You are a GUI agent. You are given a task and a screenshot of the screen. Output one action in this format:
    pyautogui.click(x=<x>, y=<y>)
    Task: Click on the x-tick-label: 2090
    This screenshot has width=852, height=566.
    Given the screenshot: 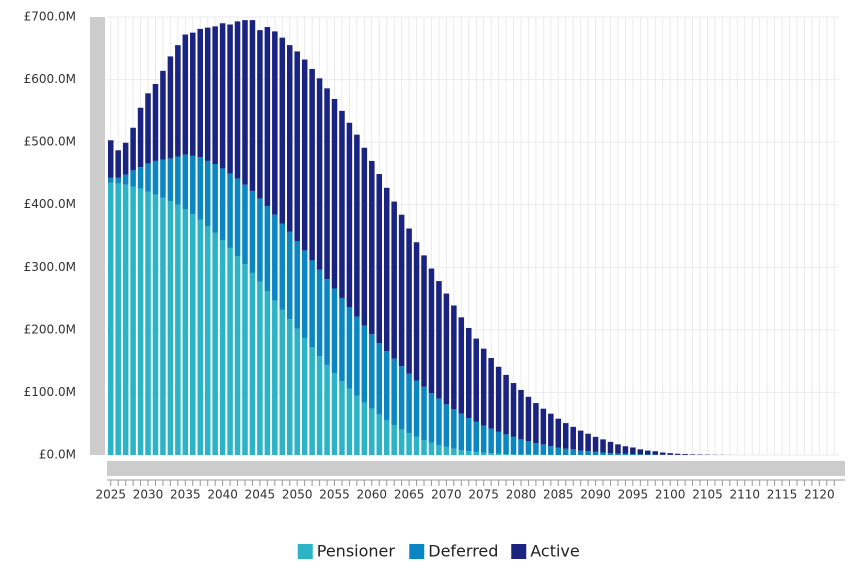 What is the action you would take?
    pyautogui.click(x=595, y=495)
    